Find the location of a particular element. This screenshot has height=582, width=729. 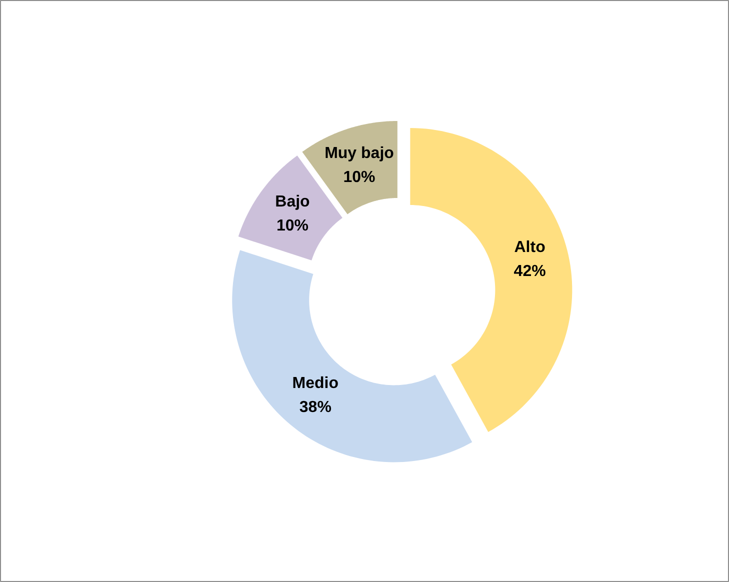

slice-label: Alto is located at coordinates (530, 247).